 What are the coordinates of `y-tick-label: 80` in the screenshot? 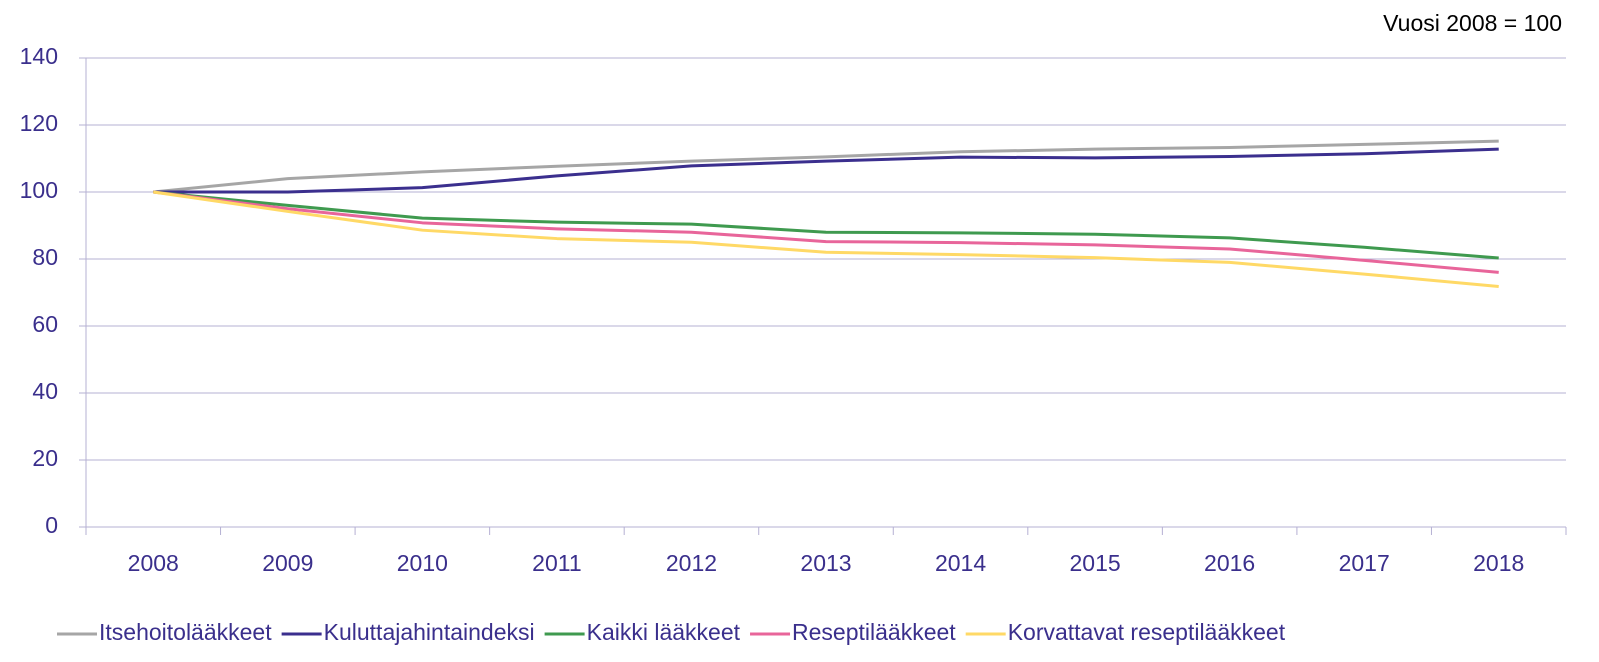 It's located at (45, 257).